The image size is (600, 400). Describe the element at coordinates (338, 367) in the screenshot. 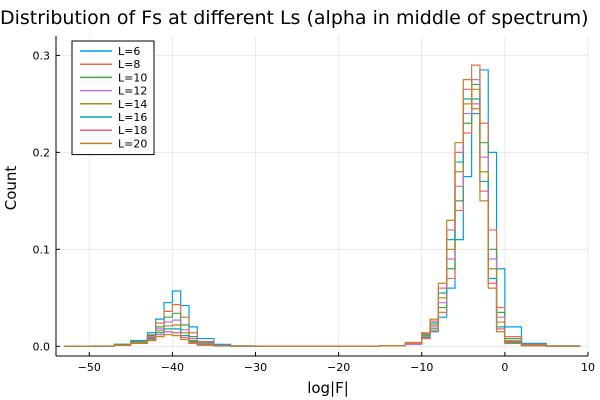

I see `x-tick-label: −20` at that location.